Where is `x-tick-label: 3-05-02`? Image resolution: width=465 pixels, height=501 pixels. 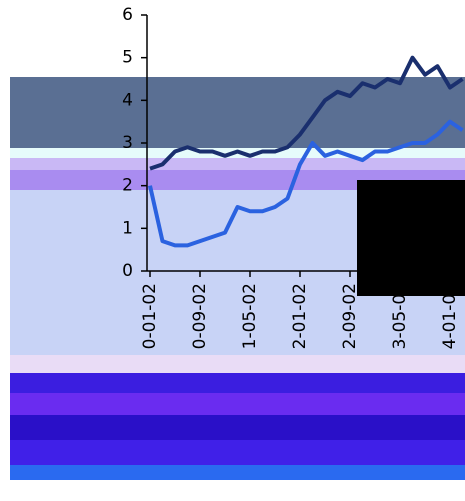
x-tick-label: 3-05-02 is located at coordinates (400, 316).